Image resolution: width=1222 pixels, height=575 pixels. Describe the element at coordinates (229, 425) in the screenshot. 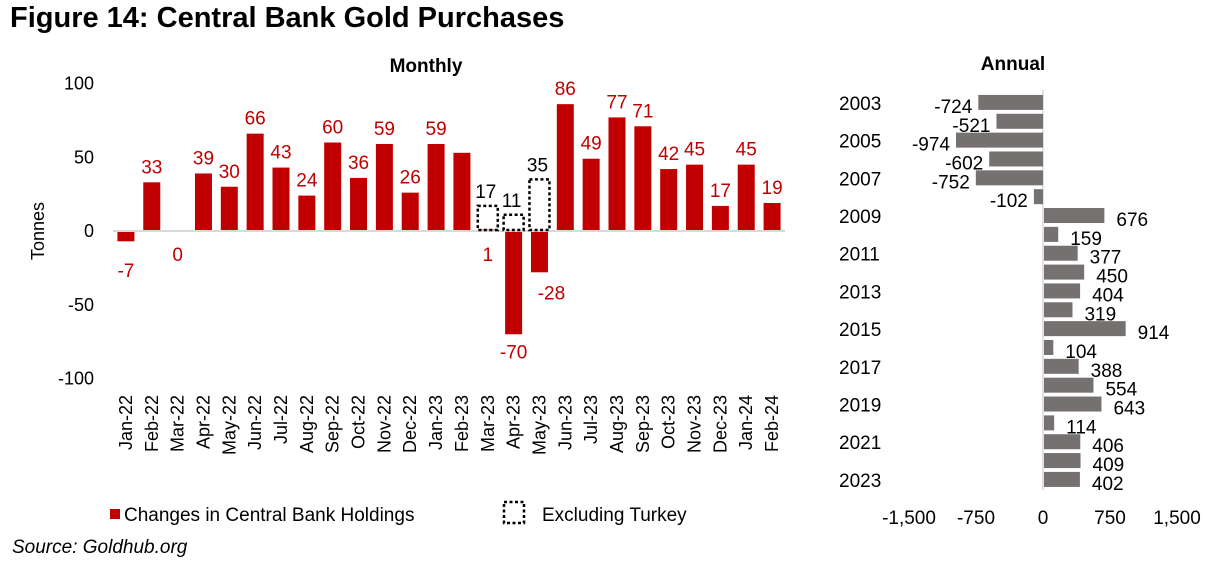

I see `monthly-x-tick-label: May-22` at that location.